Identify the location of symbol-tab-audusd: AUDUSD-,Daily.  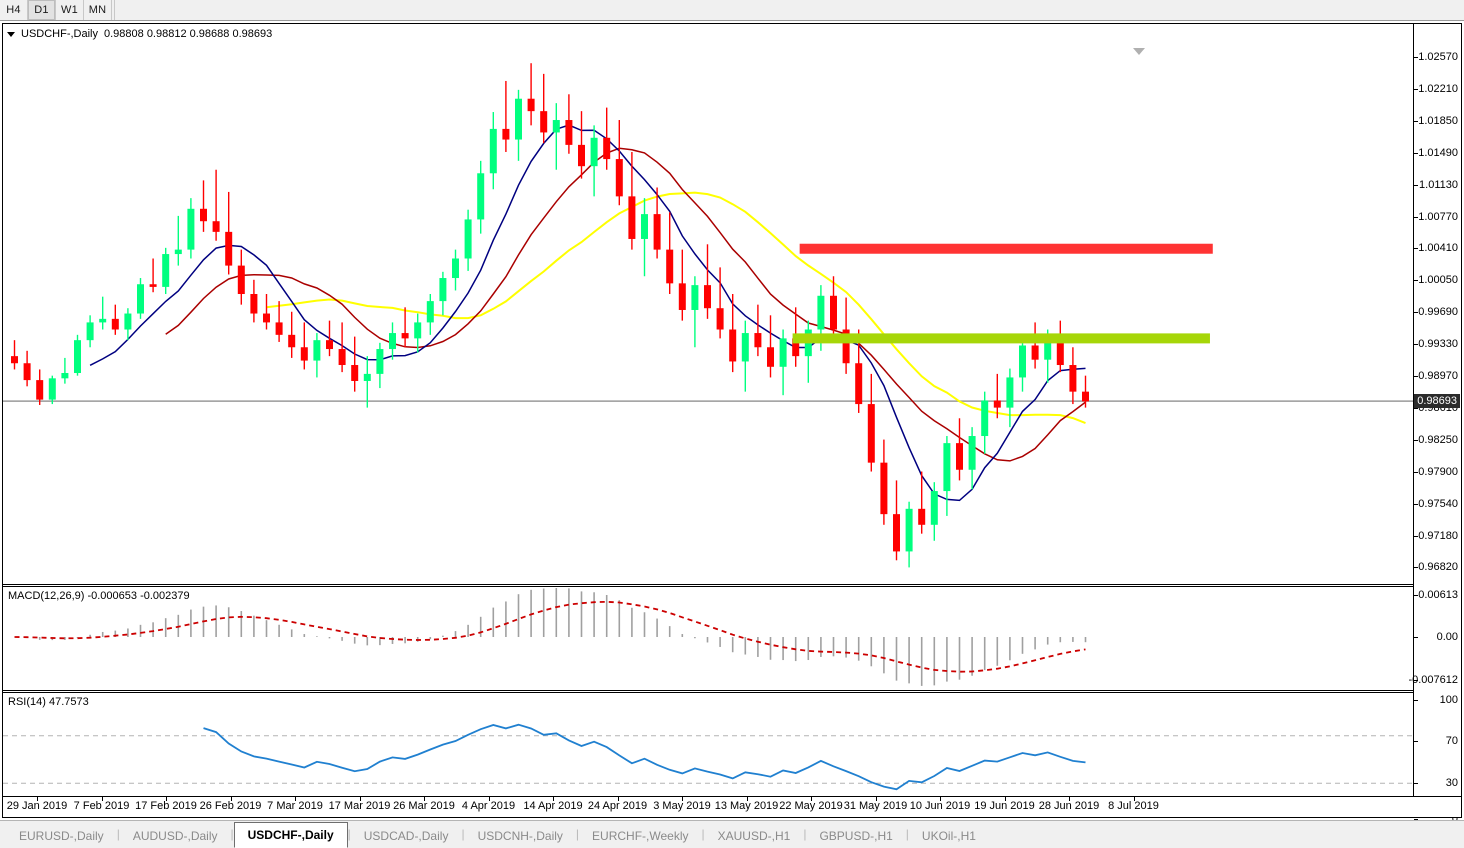
(175, 836).